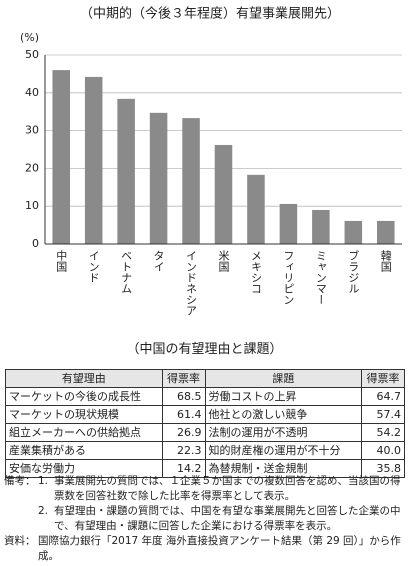  What do you see at coordinates (93, 266) in the screenshot?
I see `x-tick-label: インド` at bounding box center [93, 266].